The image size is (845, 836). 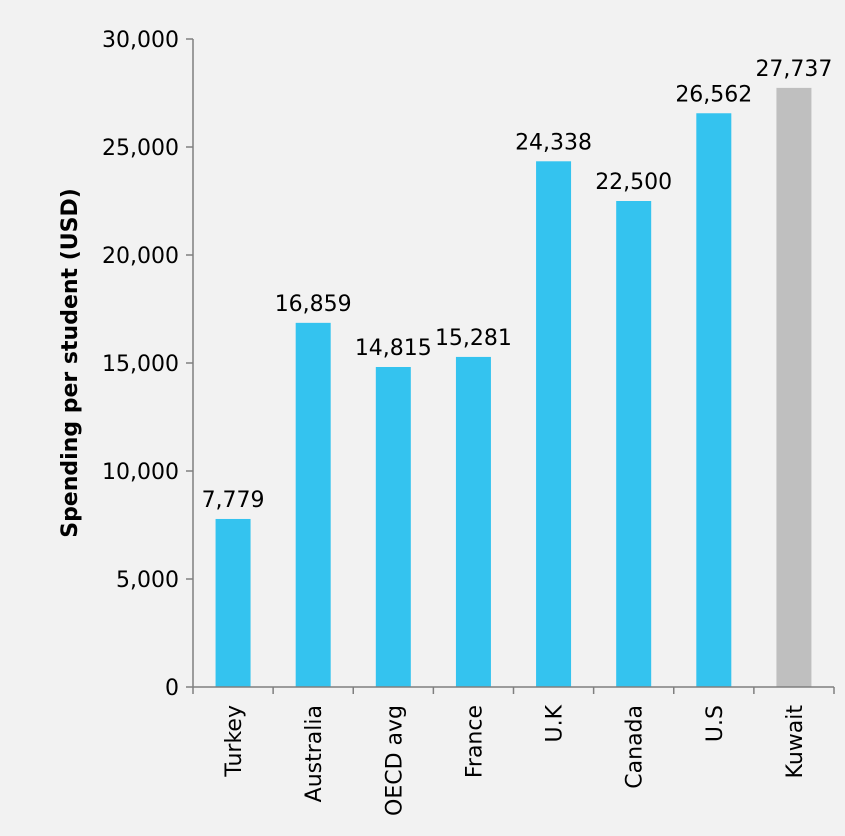 What do you see at coordinates (140, 256) in the screenshot?
I see `y-tick-label: 20,000` at bounding box center [140, 256].